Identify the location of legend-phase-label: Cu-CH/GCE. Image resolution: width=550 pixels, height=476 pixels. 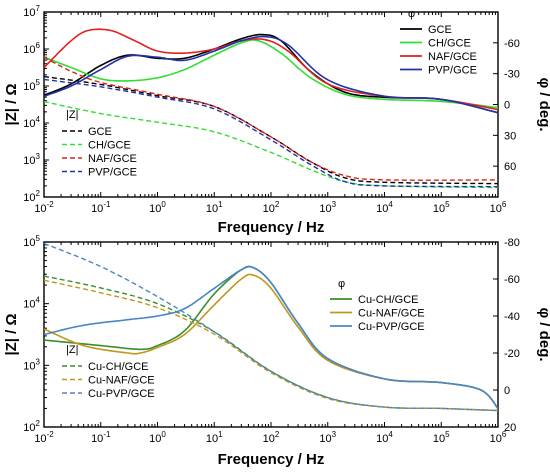
(388, 300).